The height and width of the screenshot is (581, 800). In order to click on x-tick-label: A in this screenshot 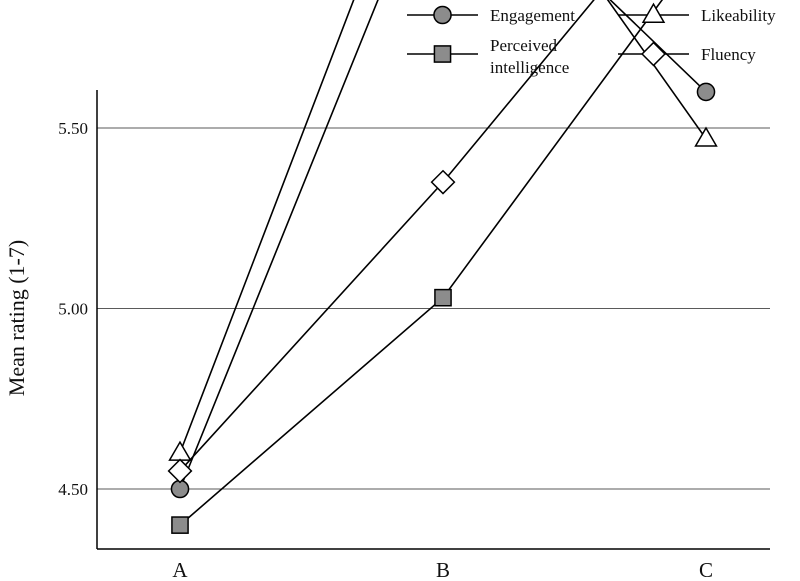, I will do `click(180, 569)`.